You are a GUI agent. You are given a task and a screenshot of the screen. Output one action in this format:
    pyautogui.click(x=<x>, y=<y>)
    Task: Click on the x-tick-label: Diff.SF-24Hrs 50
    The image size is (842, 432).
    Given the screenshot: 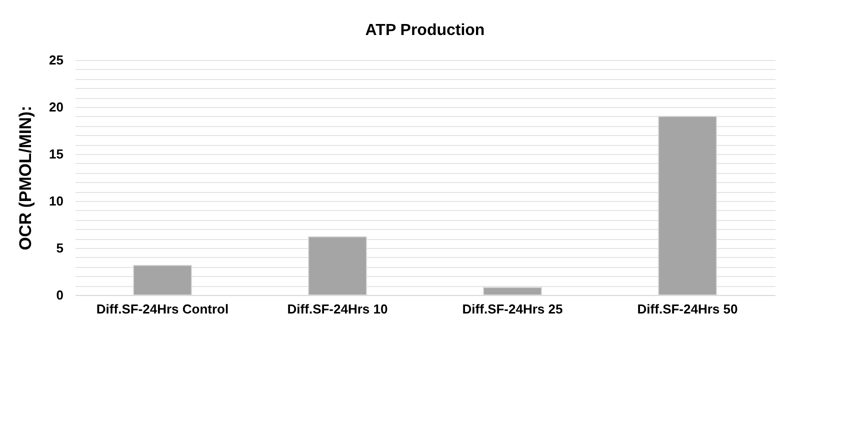 What is the action you would take?
    pyautogui.click(x=687, y=309)
    